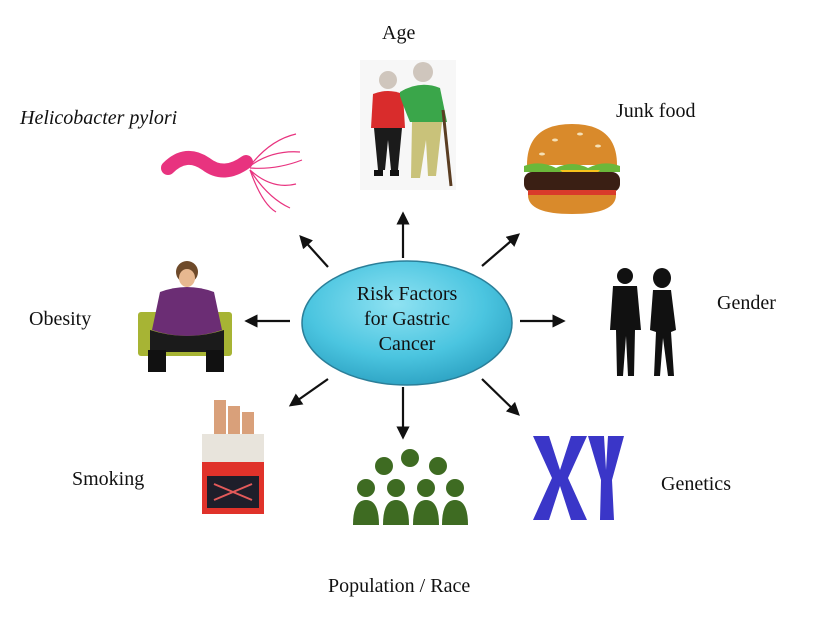 The width and height of the screenshot is (815, 627). Describe the element at coordinates (578, 478) in the screenshot. I see `xy-chromosome-icon` at that location.